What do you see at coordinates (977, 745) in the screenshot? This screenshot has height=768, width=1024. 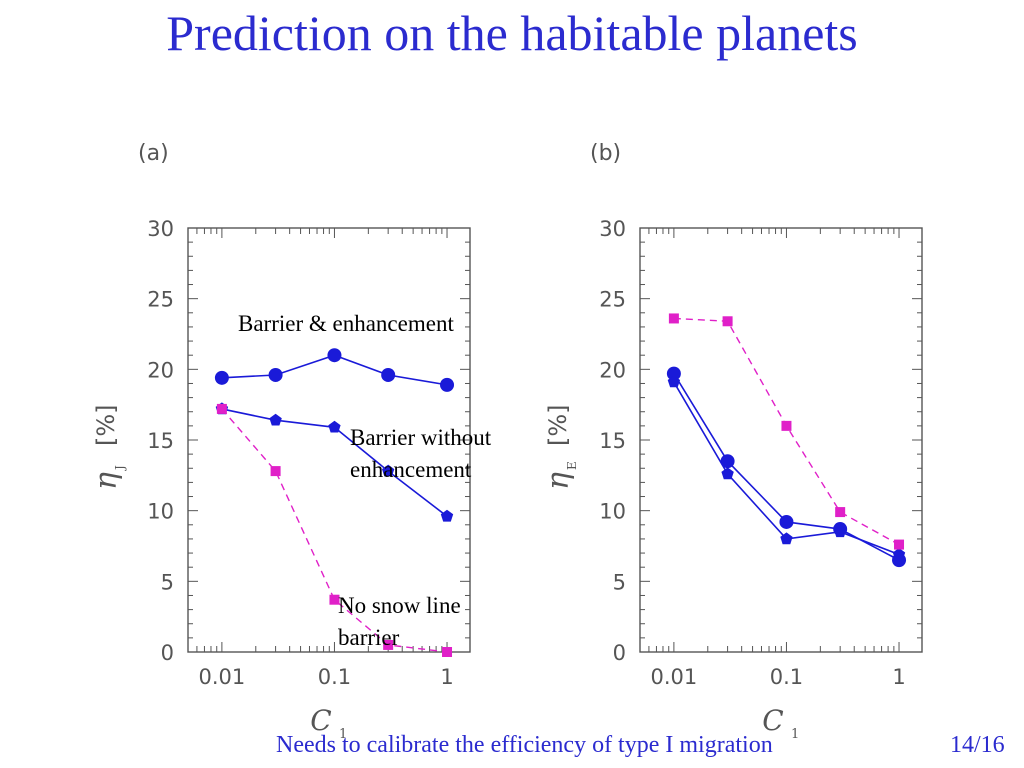 I see `page-number: 14/16` at bounding box center [977, 745].